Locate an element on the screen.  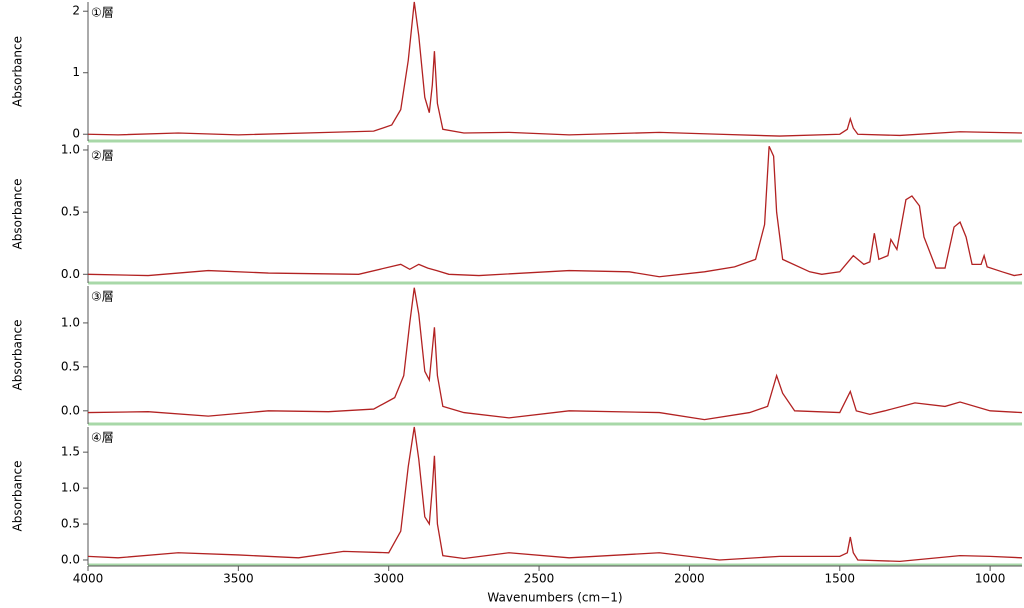
panel-title: ④層 is located at coordinates (102, 438).